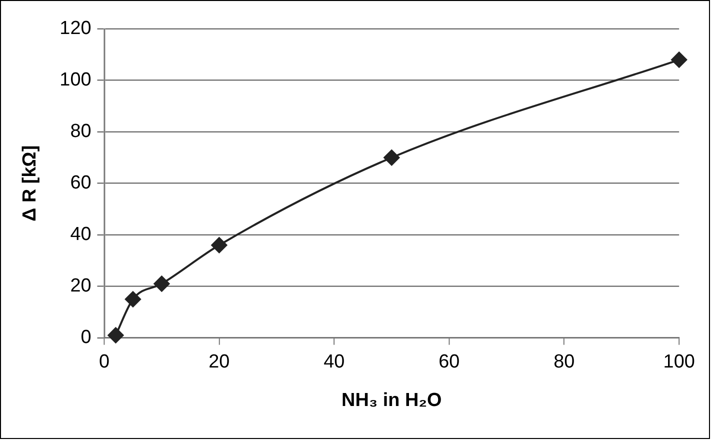  Describe the element at coordinates (76, 80) in the screenshot. I see `y-tick-label: 100` at that location.